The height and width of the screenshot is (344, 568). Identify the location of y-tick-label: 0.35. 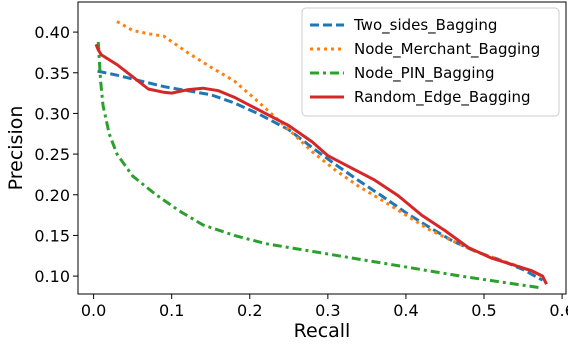
(52, 73).